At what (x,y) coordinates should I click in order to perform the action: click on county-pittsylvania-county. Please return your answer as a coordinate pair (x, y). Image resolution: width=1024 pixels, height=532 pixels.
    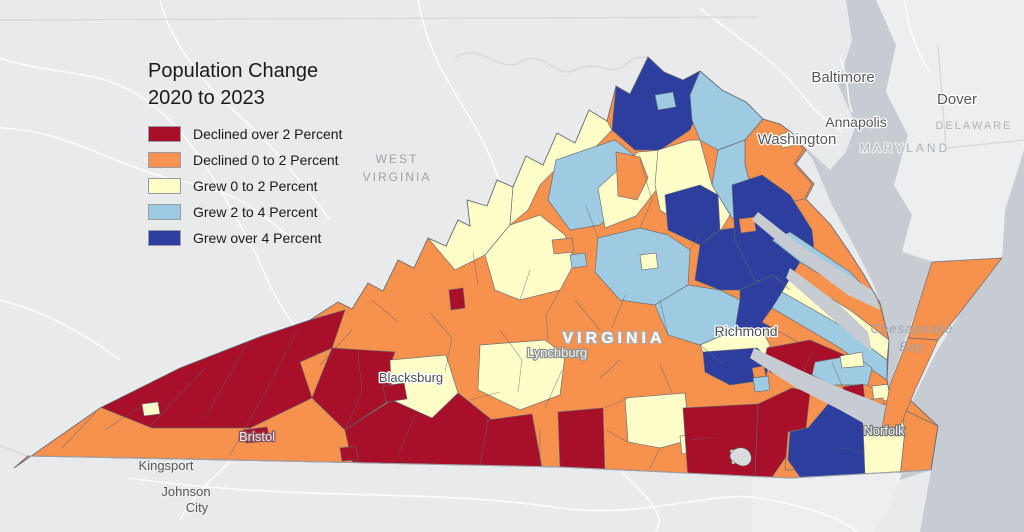
    Looking at the image, I should click on (581, 442).